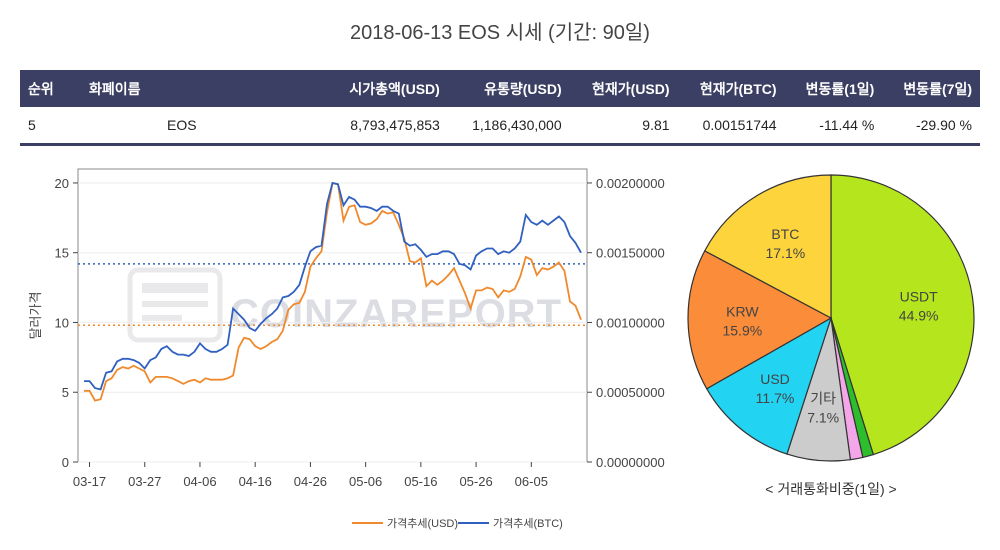  Describe the element at coordinates (310, 481) in the screenshot. I see `x-tick-label: 04-26` at that location.